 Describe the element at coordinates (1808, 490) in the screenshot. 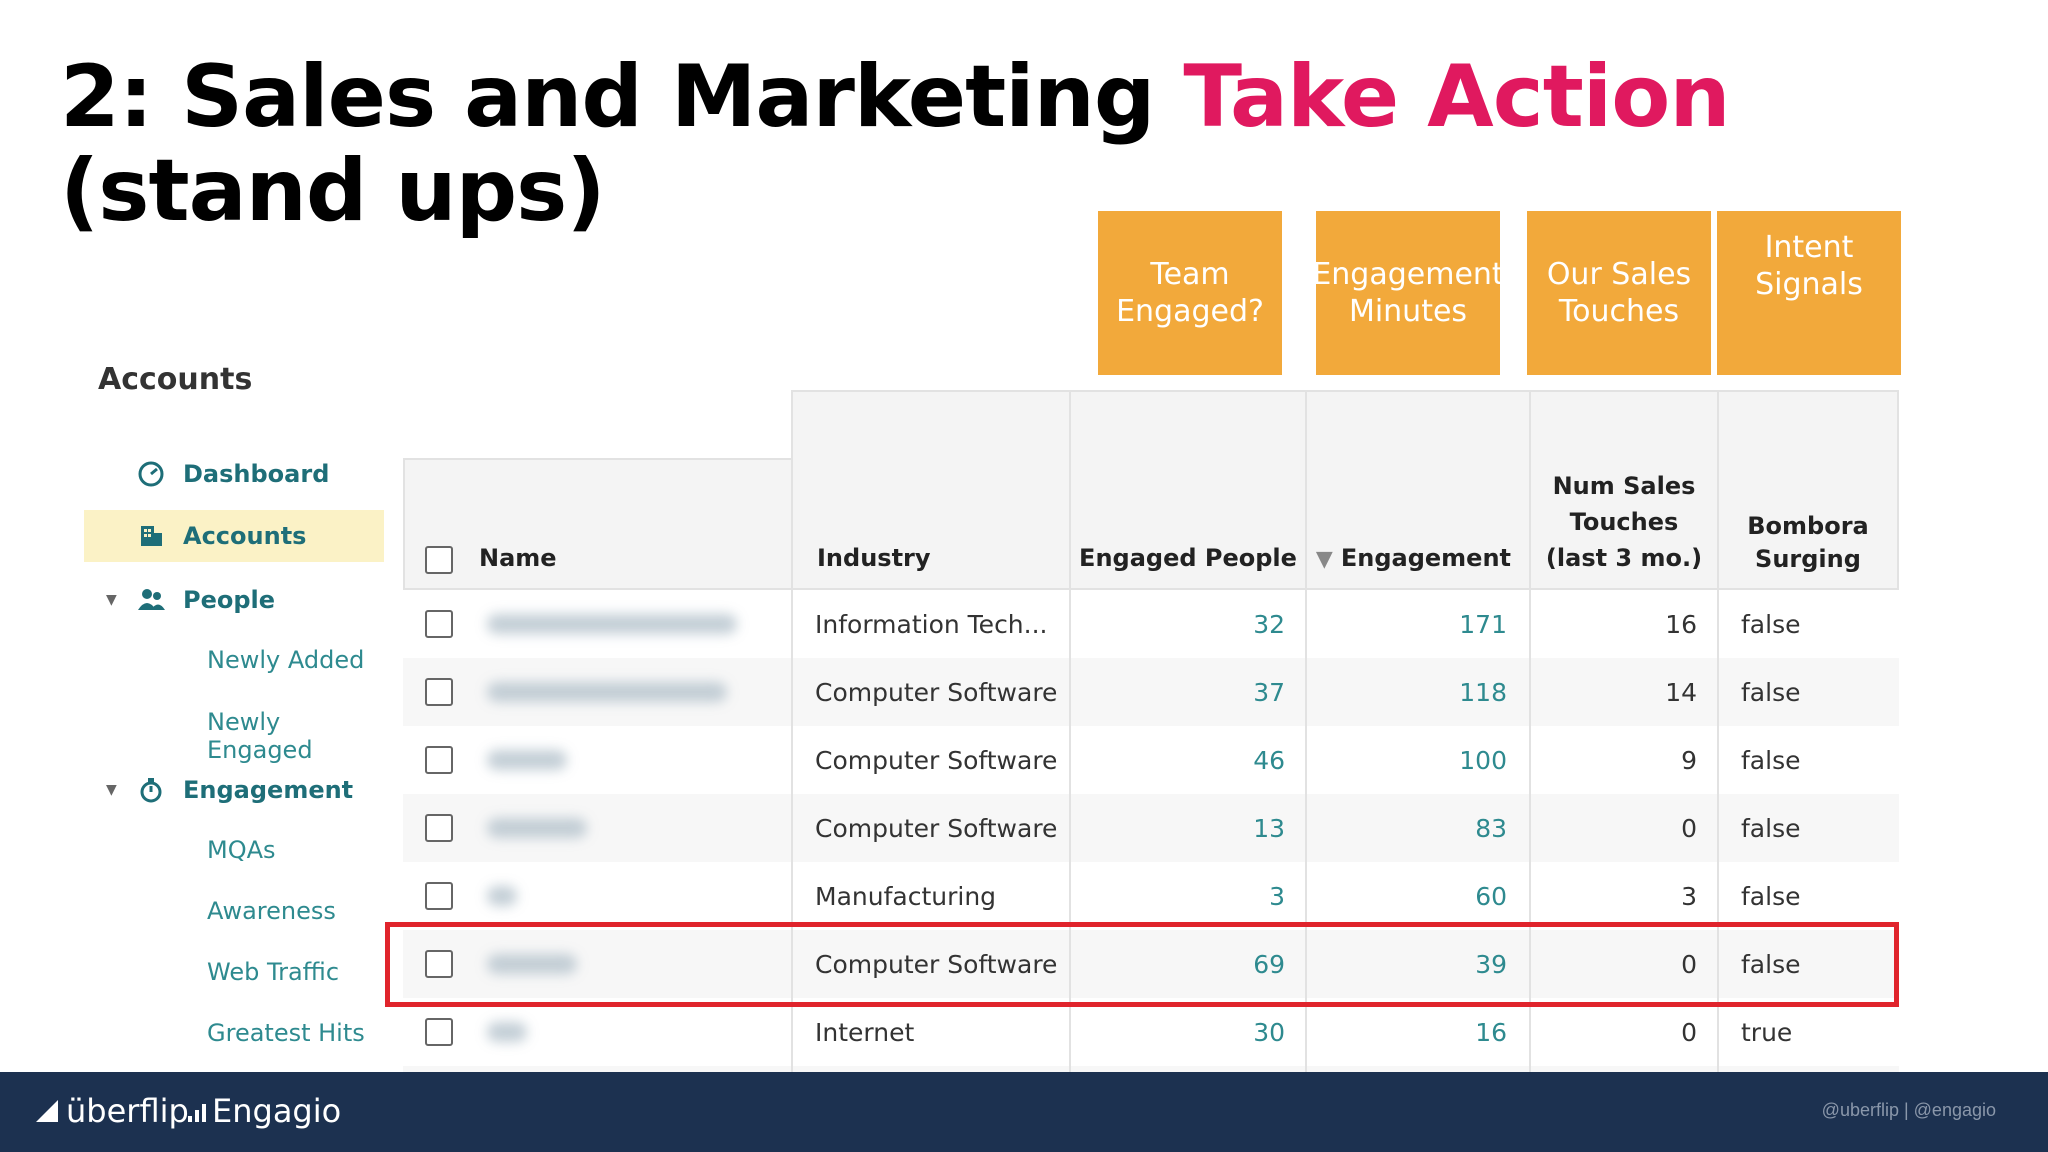

I see `column-header-bombora: Bombora Surging` at that location.